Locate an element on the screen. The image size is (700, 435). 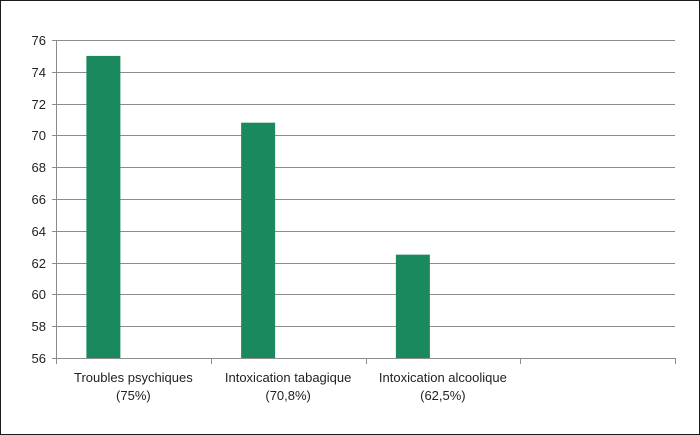
x-tick-label: Intoxication tabagique is located at coordinates (288, 377).